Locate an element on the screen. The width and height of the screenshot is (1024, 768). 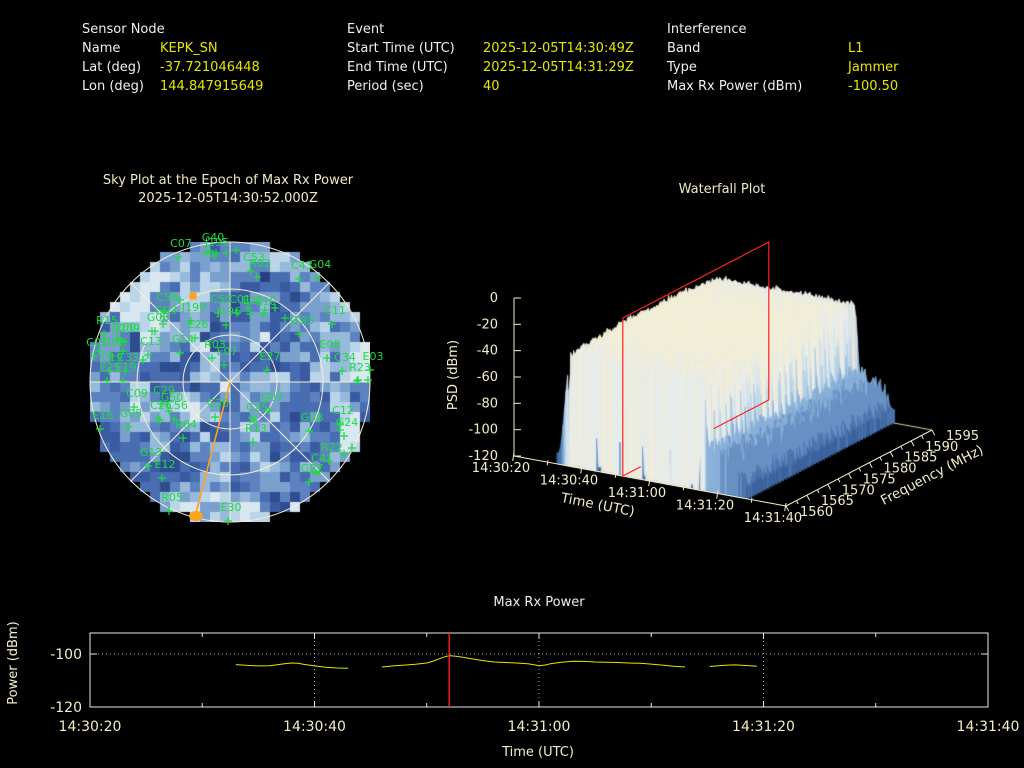
satellite-label: G05 is located at coordinates (131, 413).